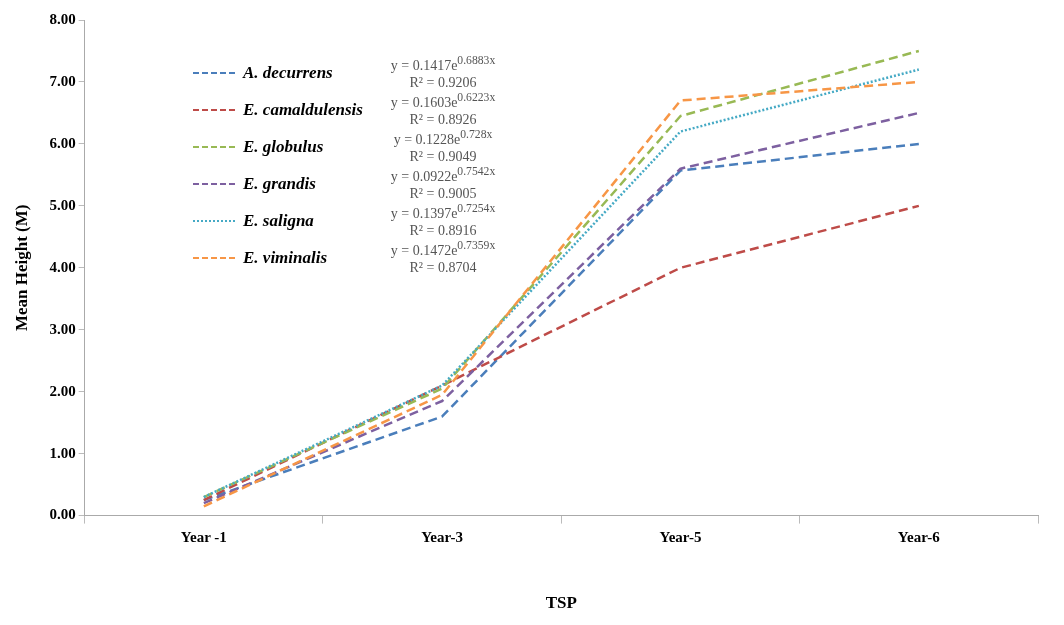 The height and width of the screenshot is (625, 1064). What do you see at coordinates (443, 156) in the screenshot?
I see `annotation: R² = 0.9049` at bounding box center [443, 156].